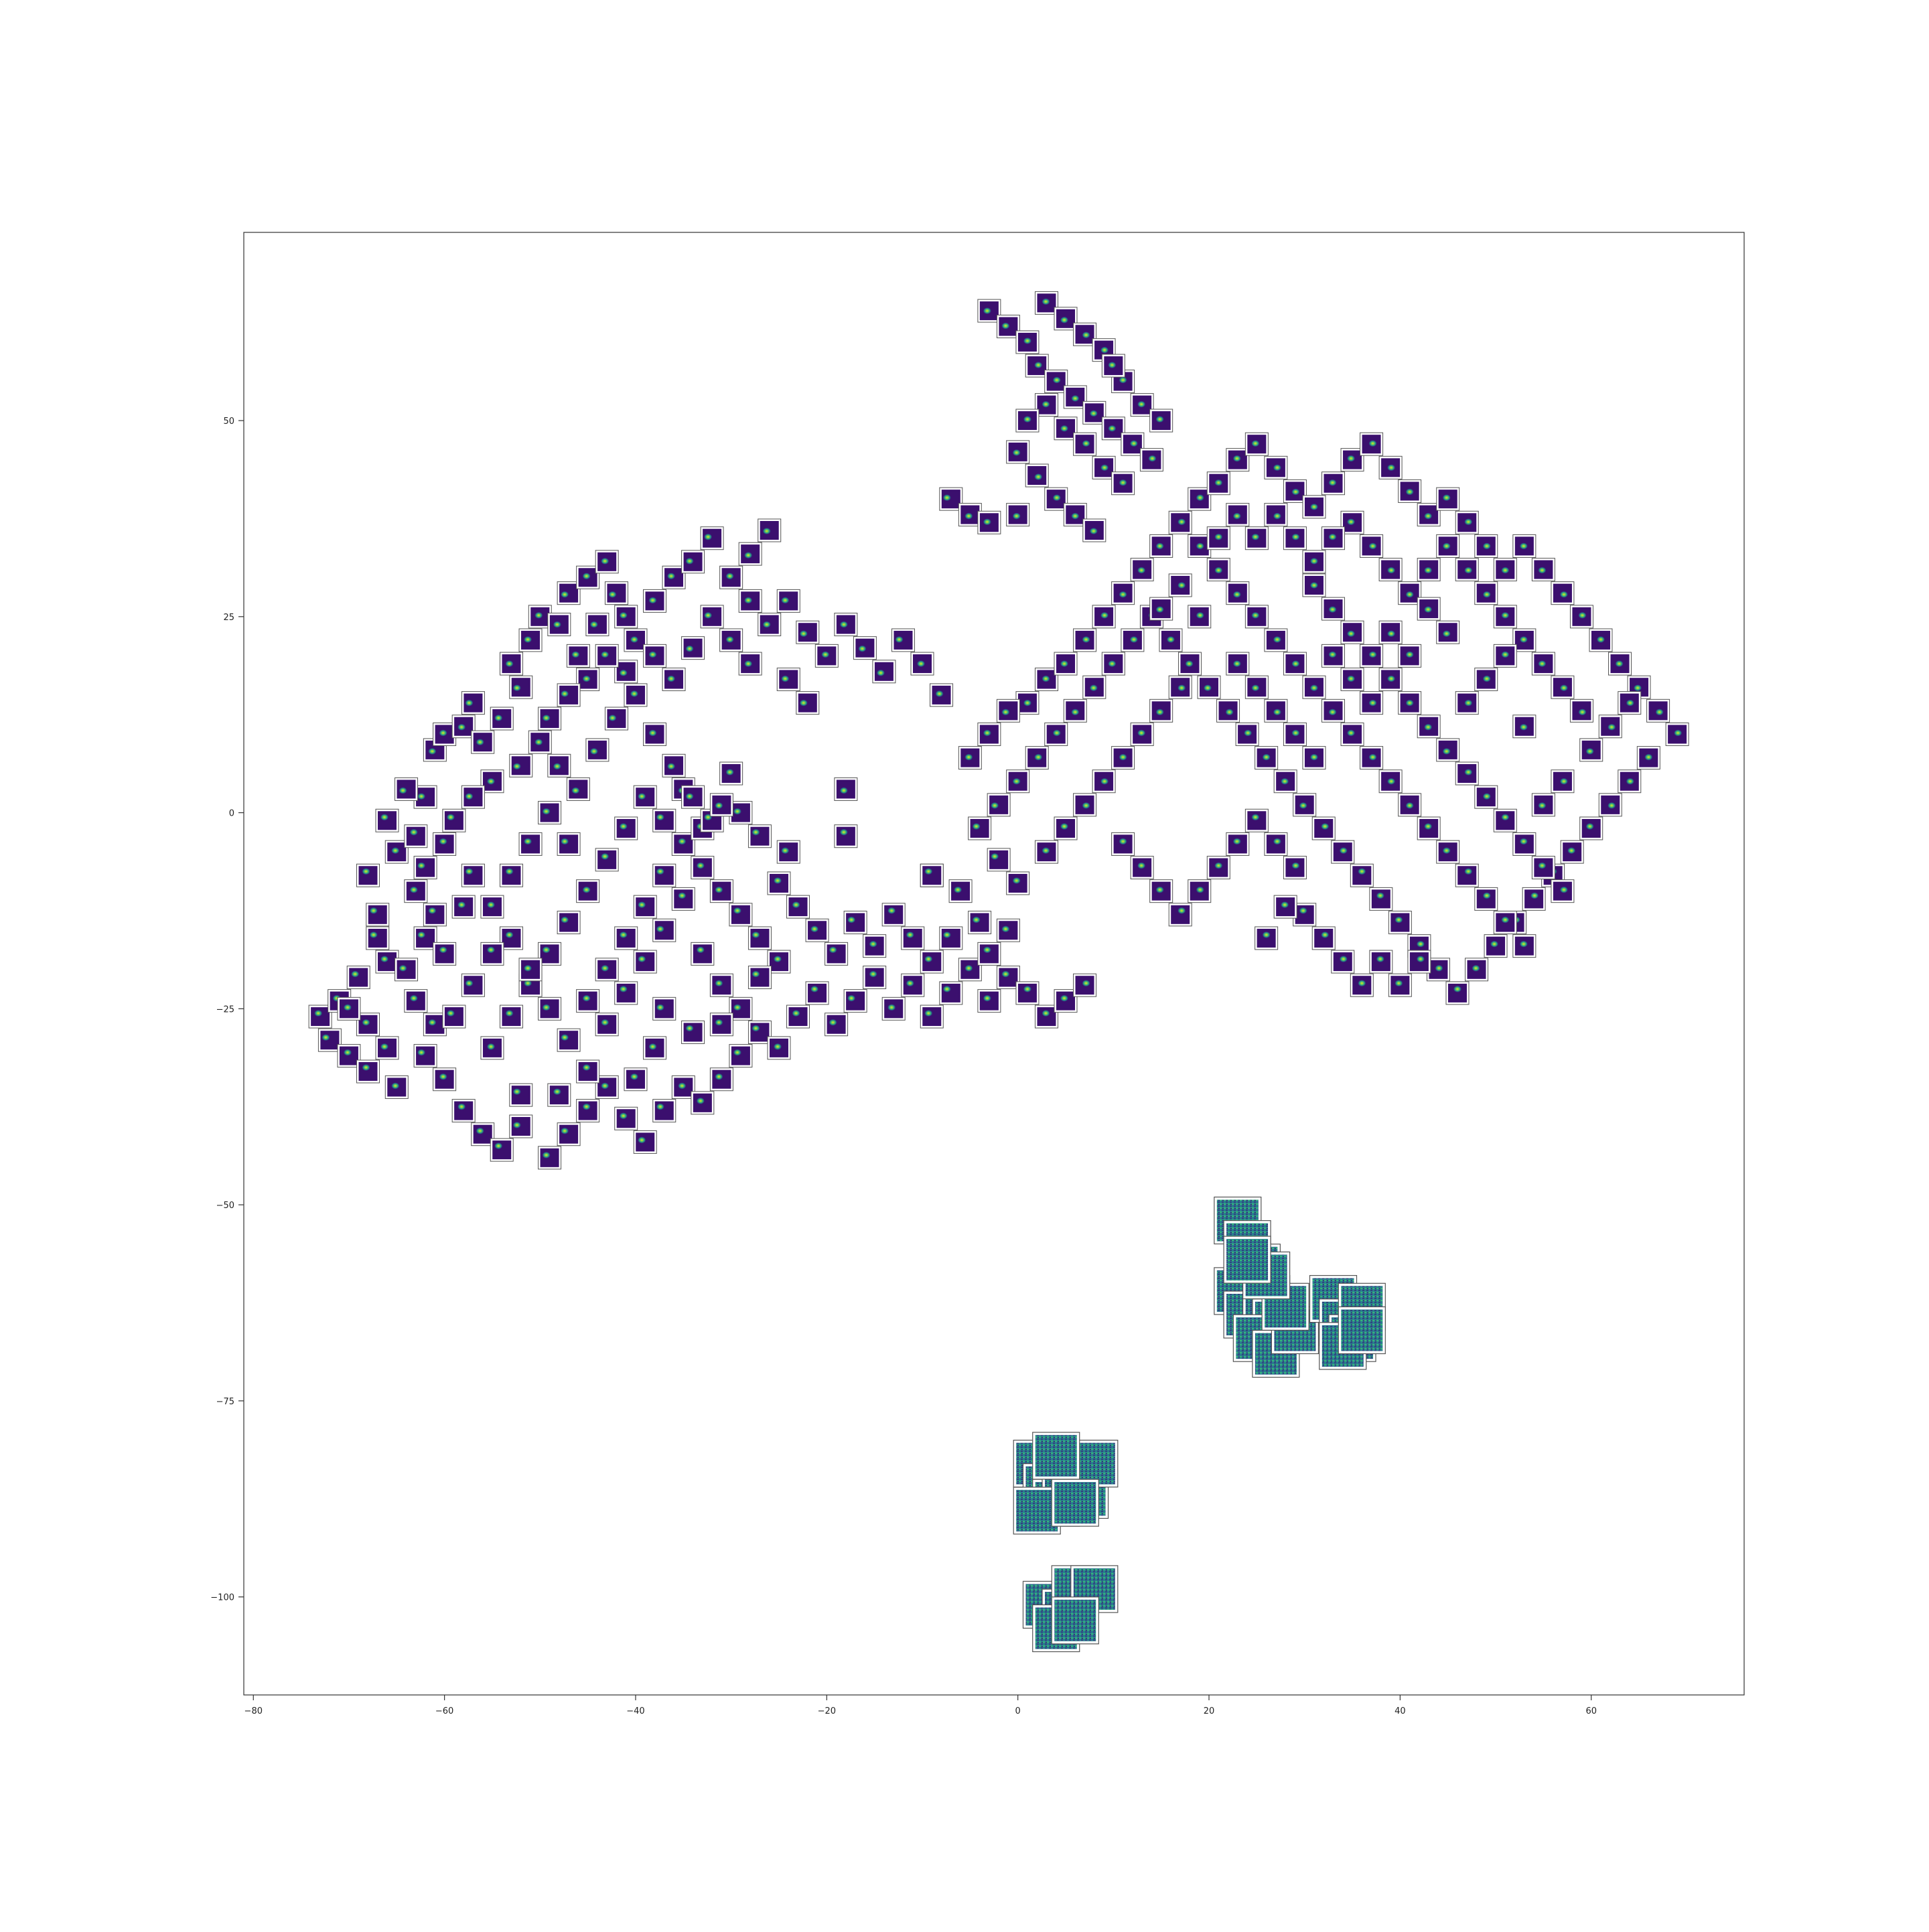 Image resolution: width=1929 pixels, height=1932 pixels. What do you see at coordinates (920, 1705) in the screenshot?
I see `x-axis: −80 −60 −40 −20 0 20 40 60` at bounding box center [920, 1705].